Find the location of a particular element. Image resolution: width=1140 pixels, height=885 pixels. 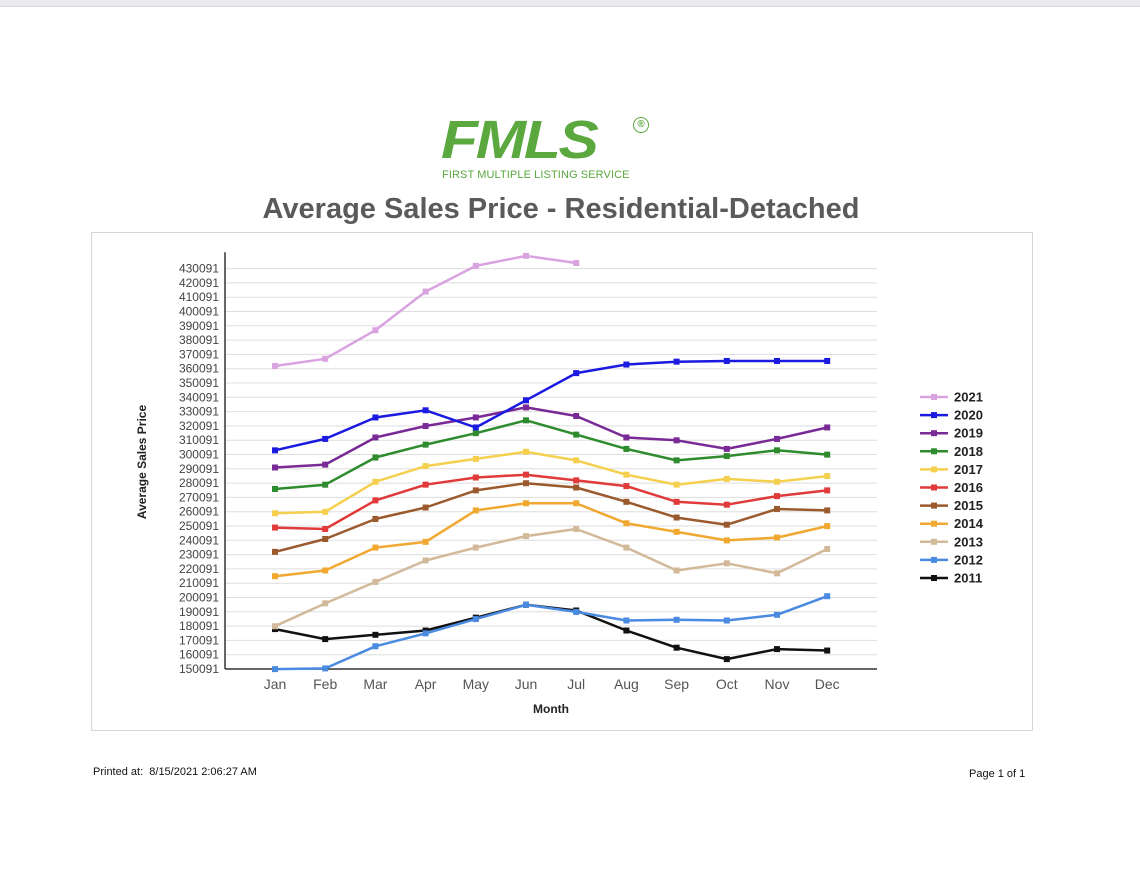

legend-item-2019: 2019 is located at coordinates (951, 433).